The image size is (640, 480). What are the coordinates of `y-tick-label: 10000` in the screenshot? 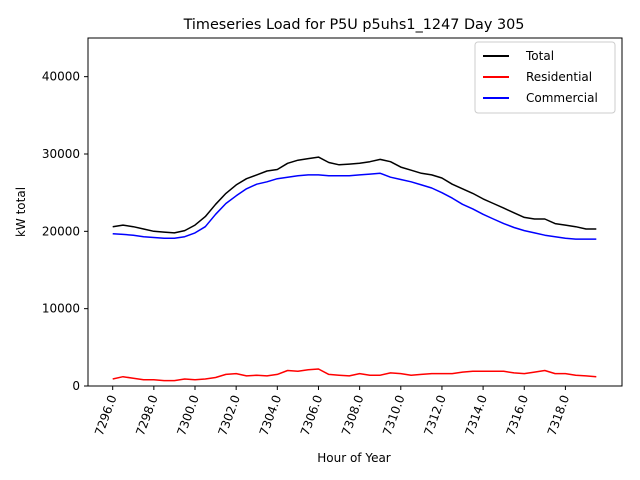 It's located at (61, 309).